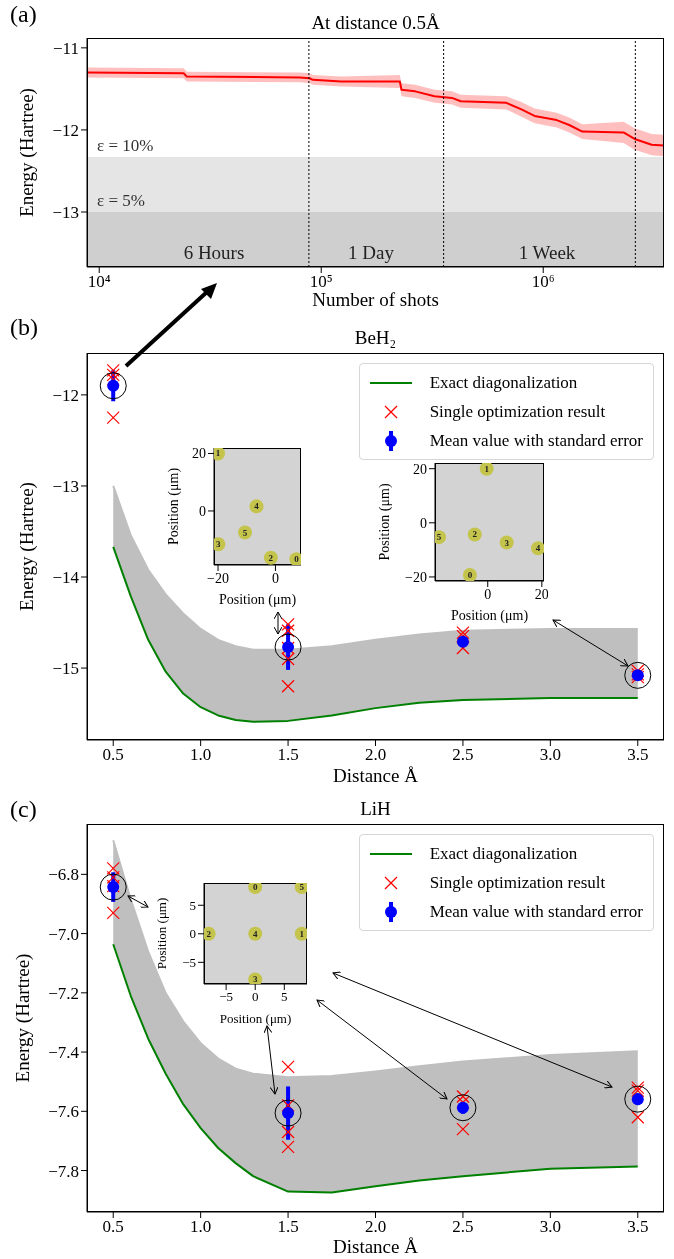 This screenshot has width=674, height=1259. What do you see at coordinates (371, 253) in the screenshot?
I see `annotation: 1 Day` at bounding box center [371, 253].